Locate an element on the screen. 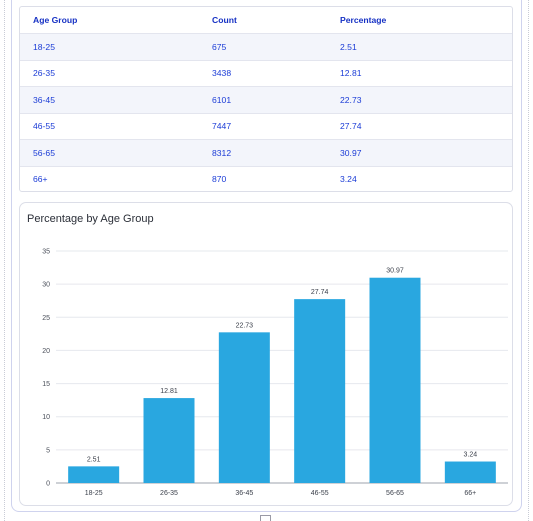  right-guide-line is located at coordinates (528, 260).